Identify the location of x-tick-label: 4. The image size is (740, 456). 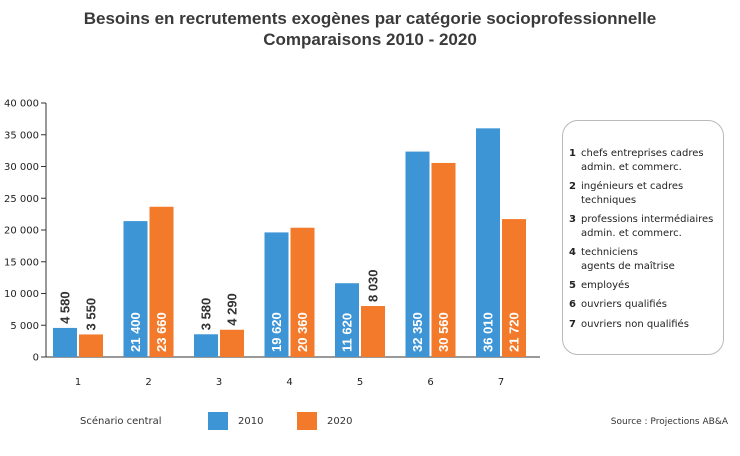
(289, 382).